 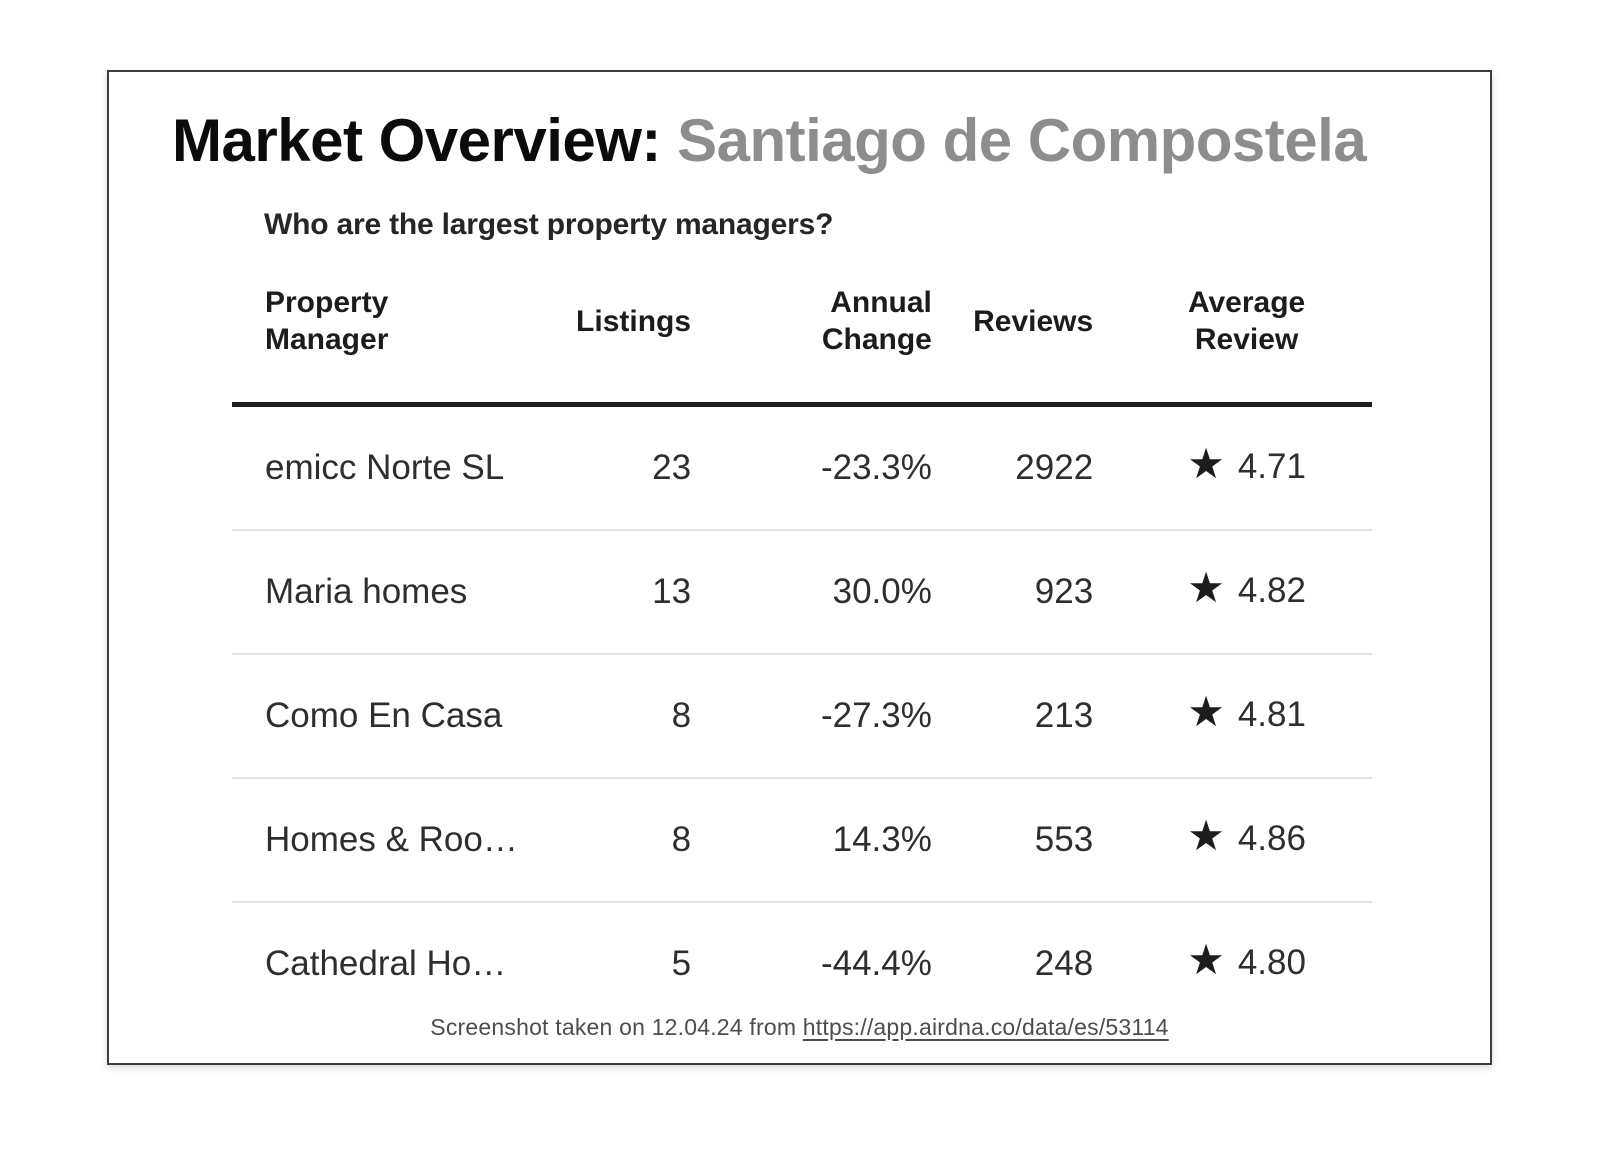 I want to click on cell-average-review: ★ 4.71, so click(x=1246, y=468).